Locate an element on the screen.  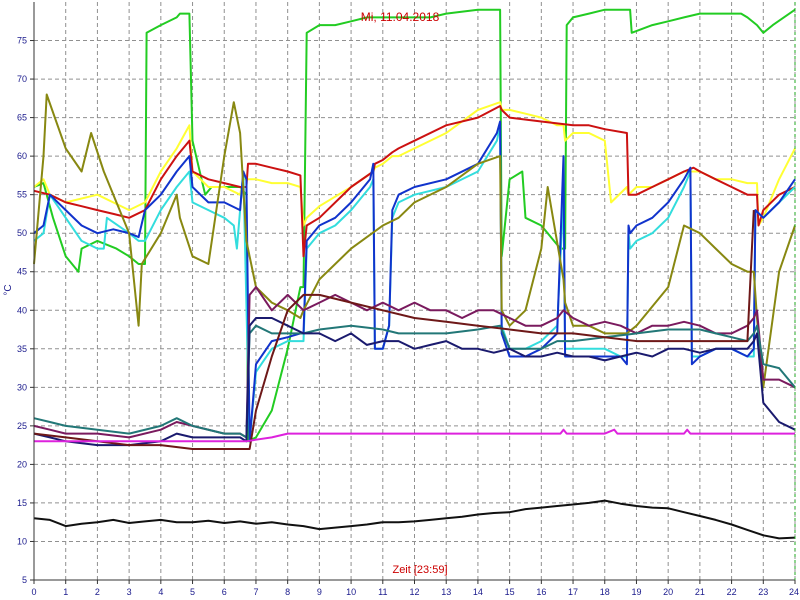
y-tick-label-1: 10 is located at coordinates (22, 541).